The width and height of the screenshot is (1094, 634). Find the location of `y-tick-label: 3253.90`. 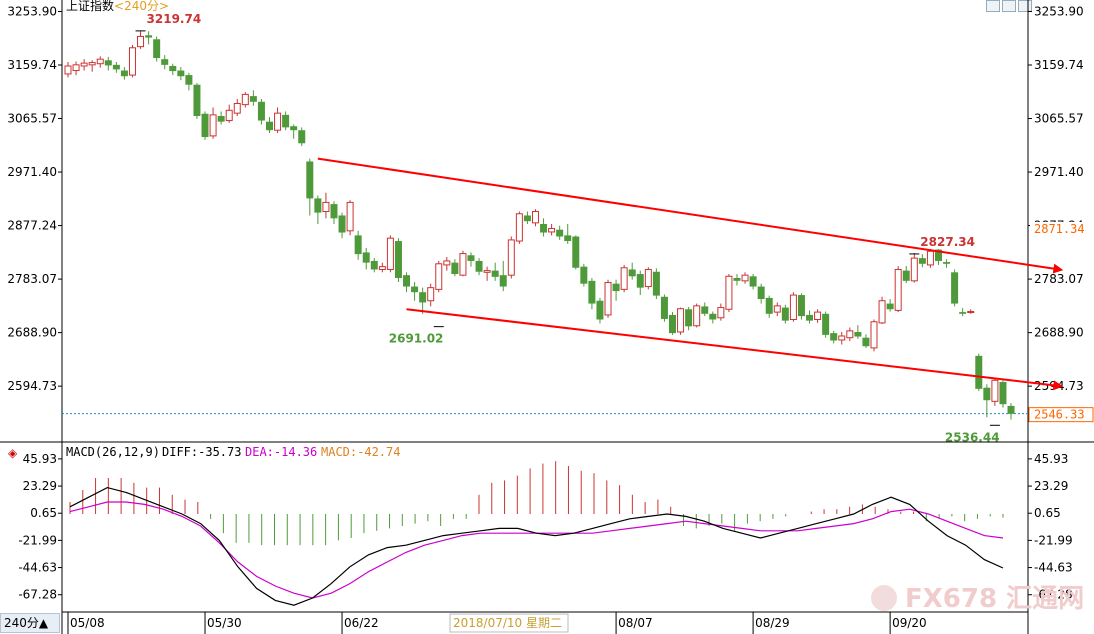

y-tick-label: 3253.90 is located at coordinates (32, 11).